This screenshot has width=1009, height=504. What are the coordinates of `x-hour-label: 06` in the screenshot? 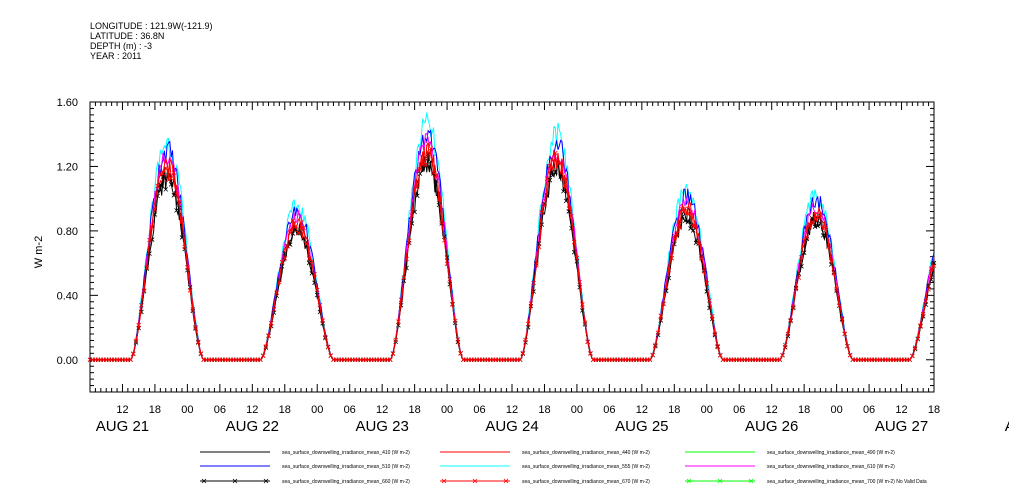 It's located at (869, 410).